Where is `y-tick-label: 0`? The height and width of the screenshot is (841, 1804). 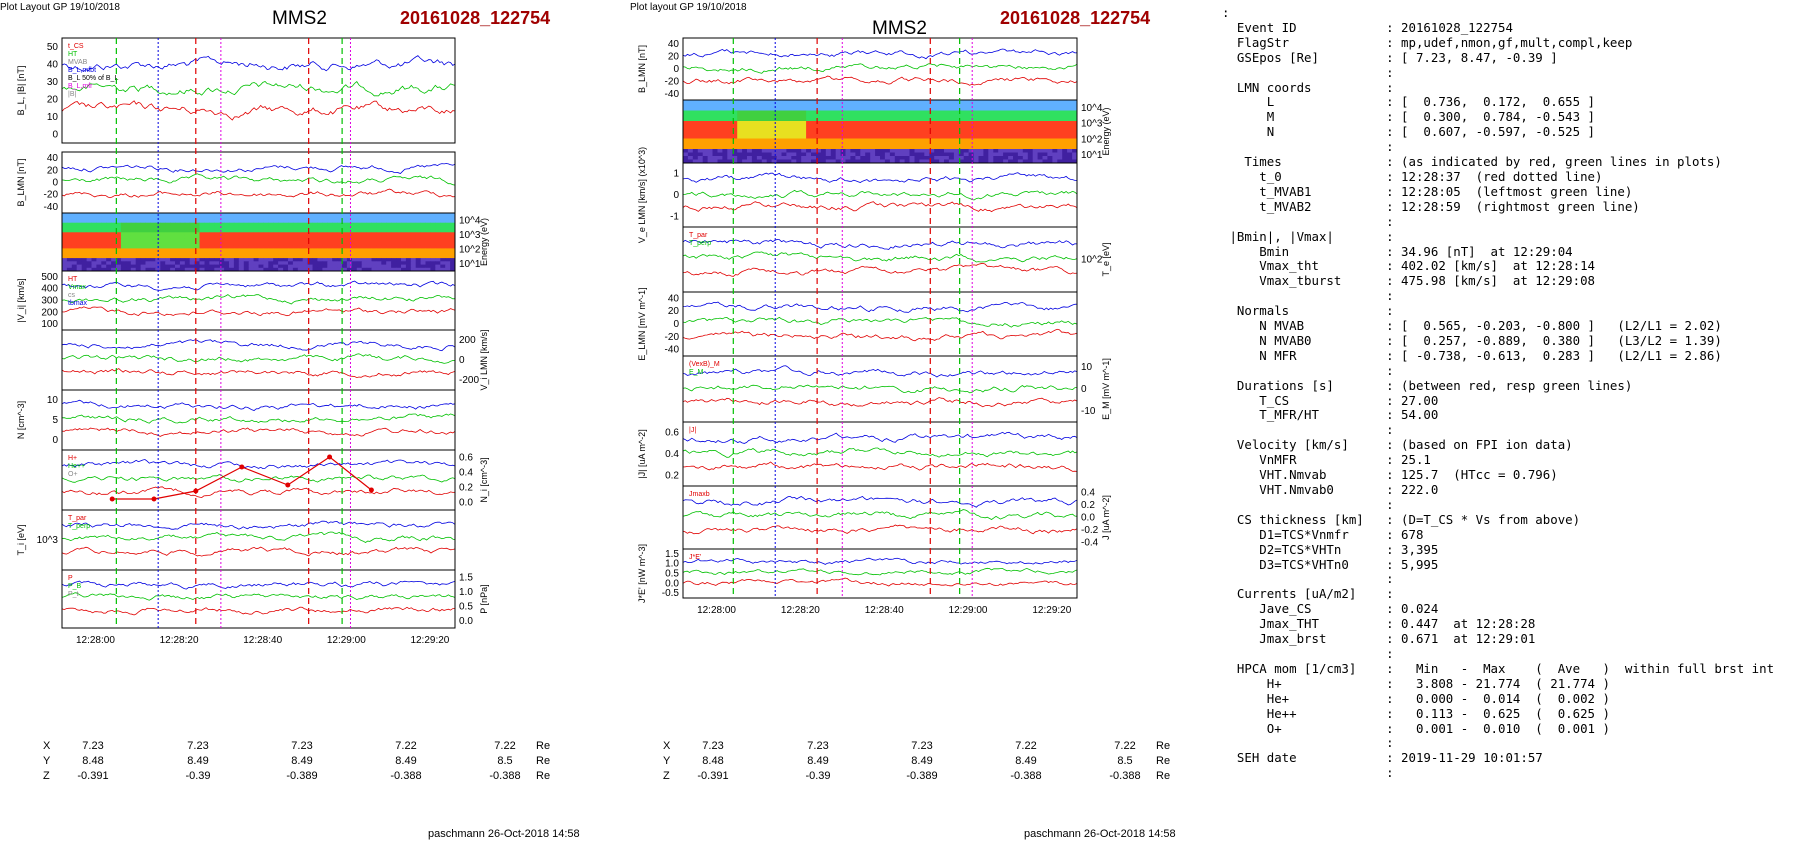
y-tick-label: 0 is located at coordinates (55, 183).